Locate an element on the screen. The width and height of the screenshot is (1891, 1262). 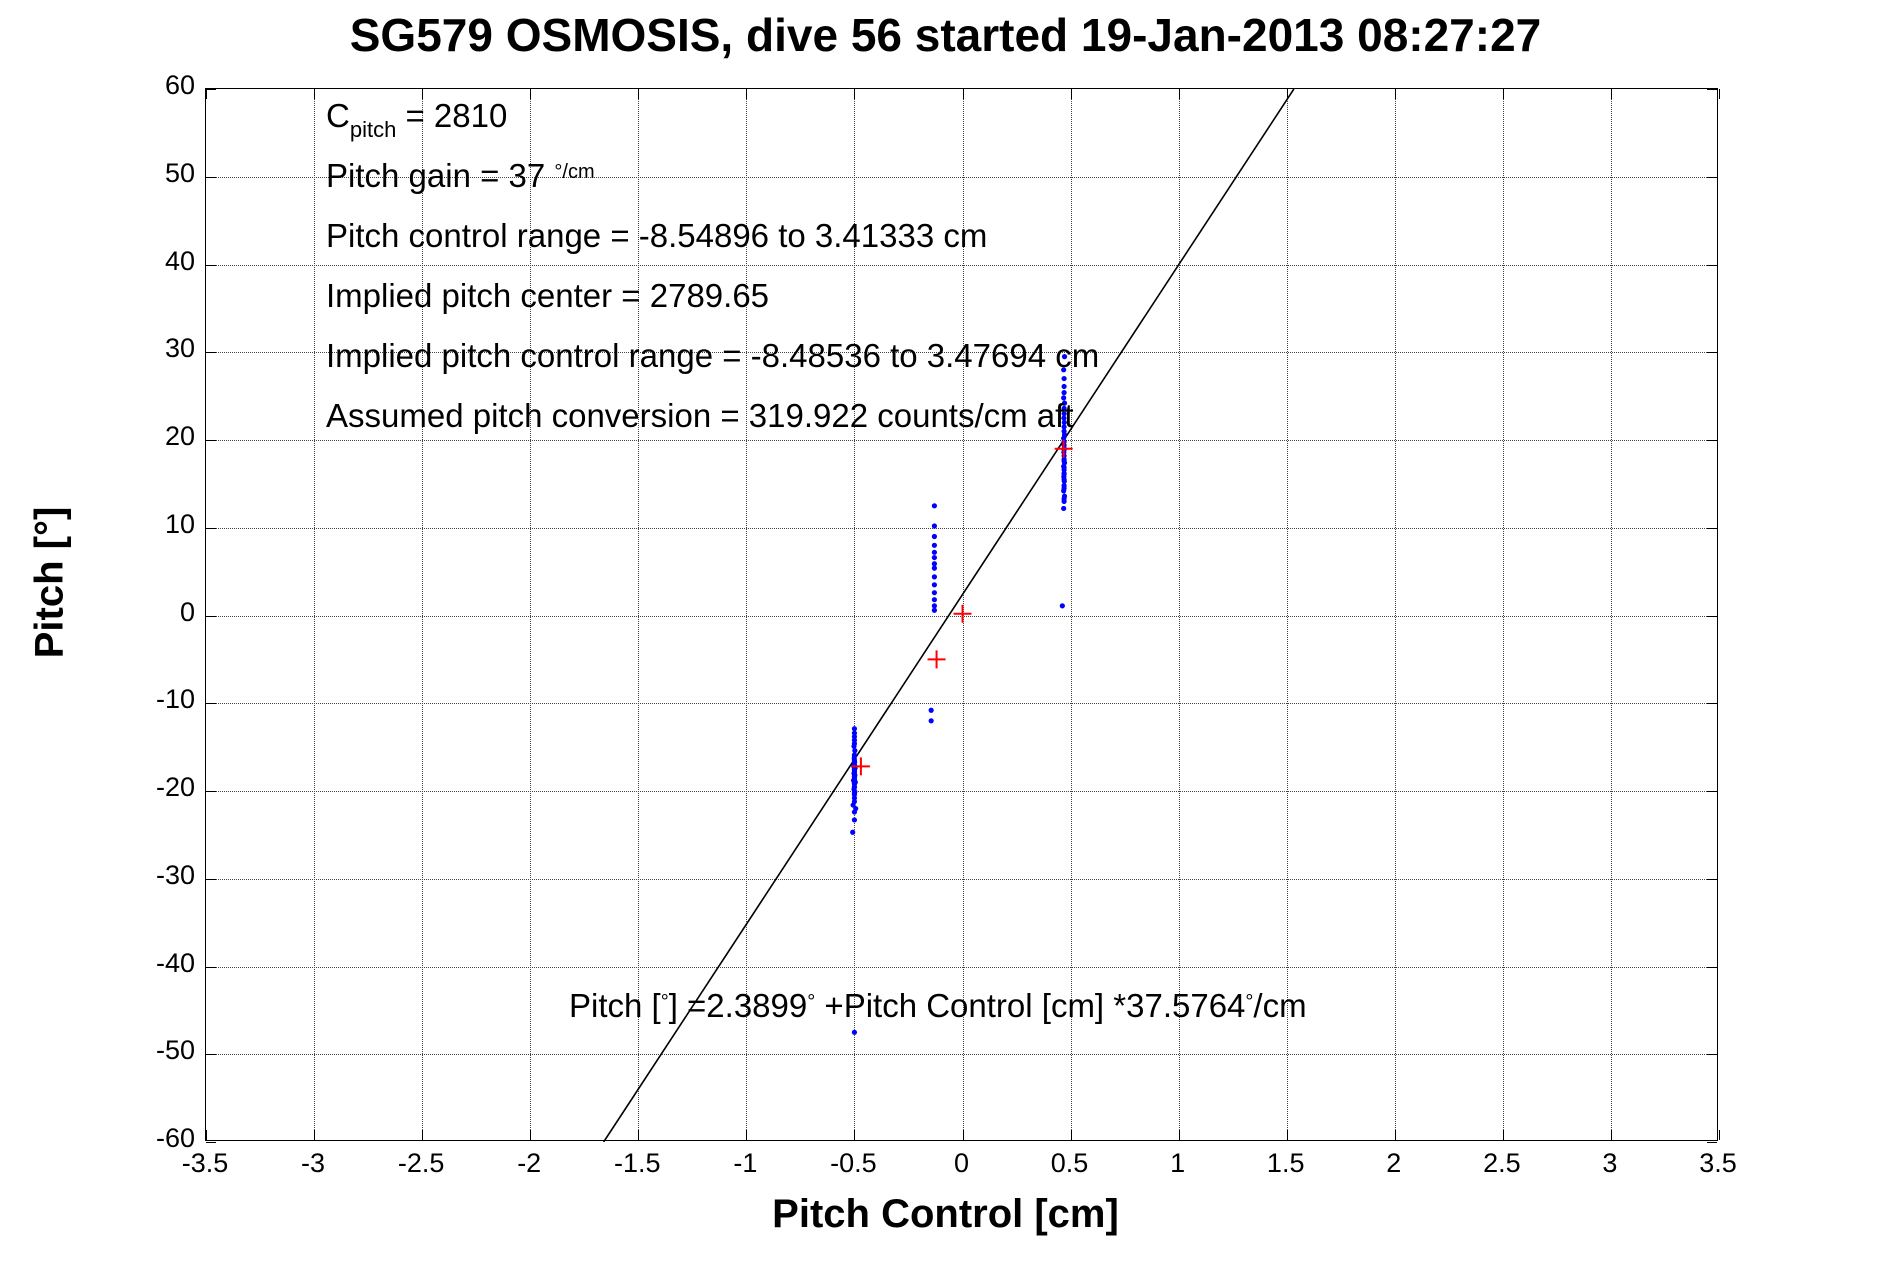
x-tick-label: 1.5 is located at coordinates (1285, 1163).